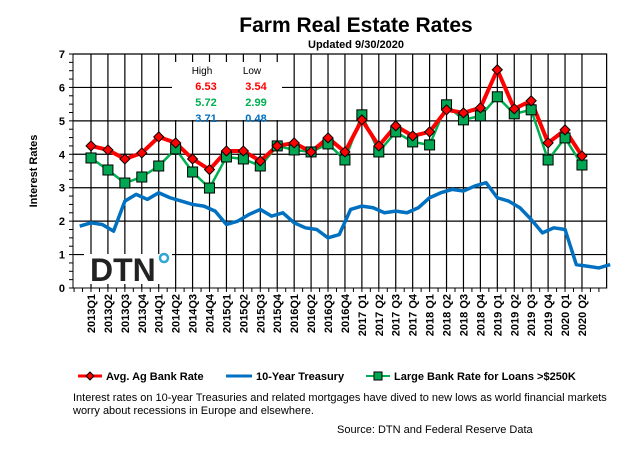 This screenshot has width=640, height=460. What do you see at coordinates (62, 88) in the screenshot?
I see `y-tick-label: 6` at bounding box center [62, 88].